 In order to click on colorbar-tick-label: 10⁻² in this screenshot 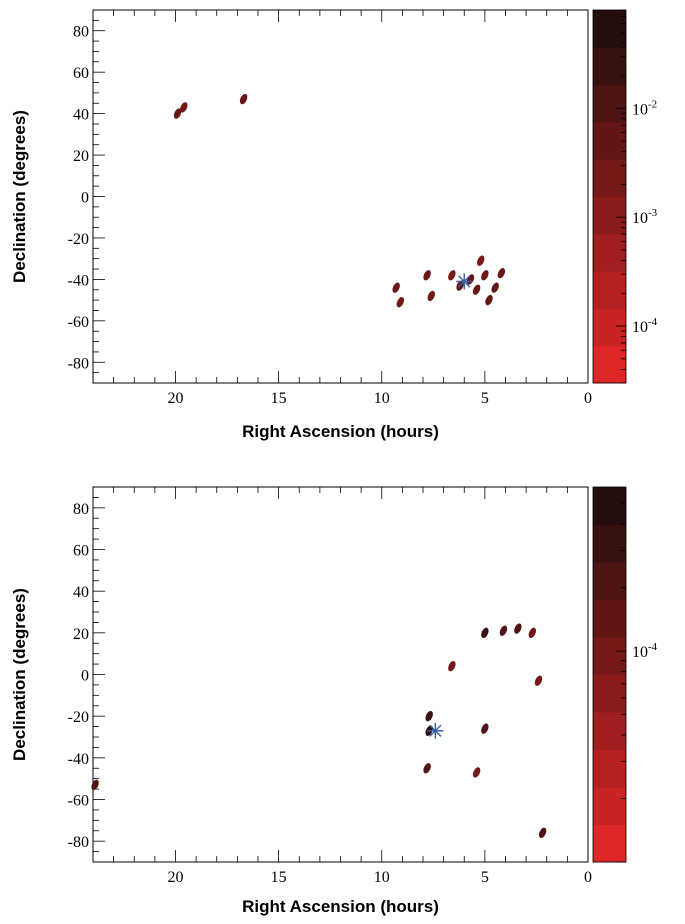, I will do `click(644, 108)`.